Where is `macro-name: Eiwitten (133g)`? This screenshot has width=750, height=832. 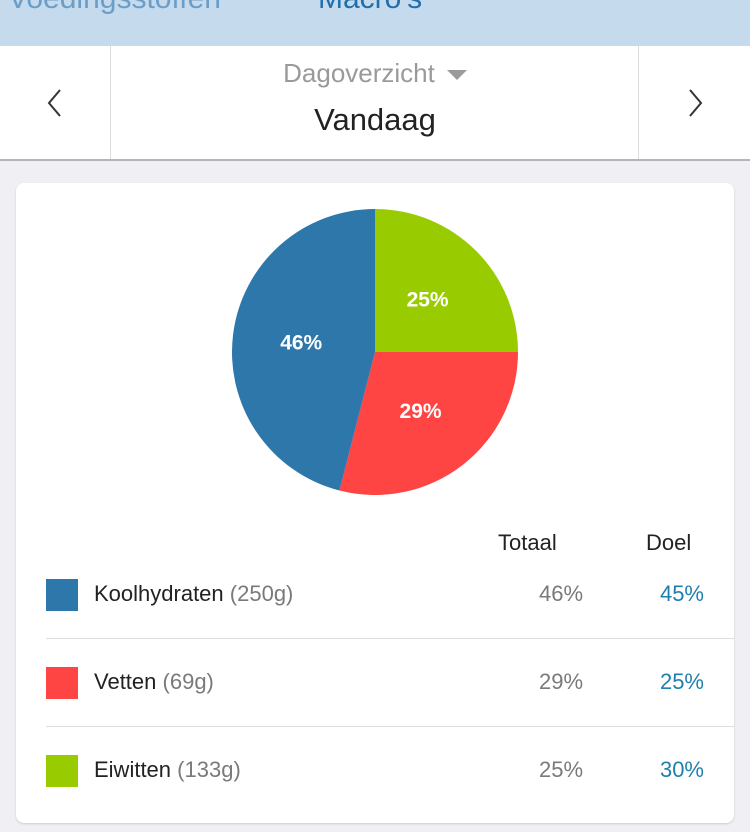
macro-name: Eiwitten (133g) is located at coordinates (167, 770).